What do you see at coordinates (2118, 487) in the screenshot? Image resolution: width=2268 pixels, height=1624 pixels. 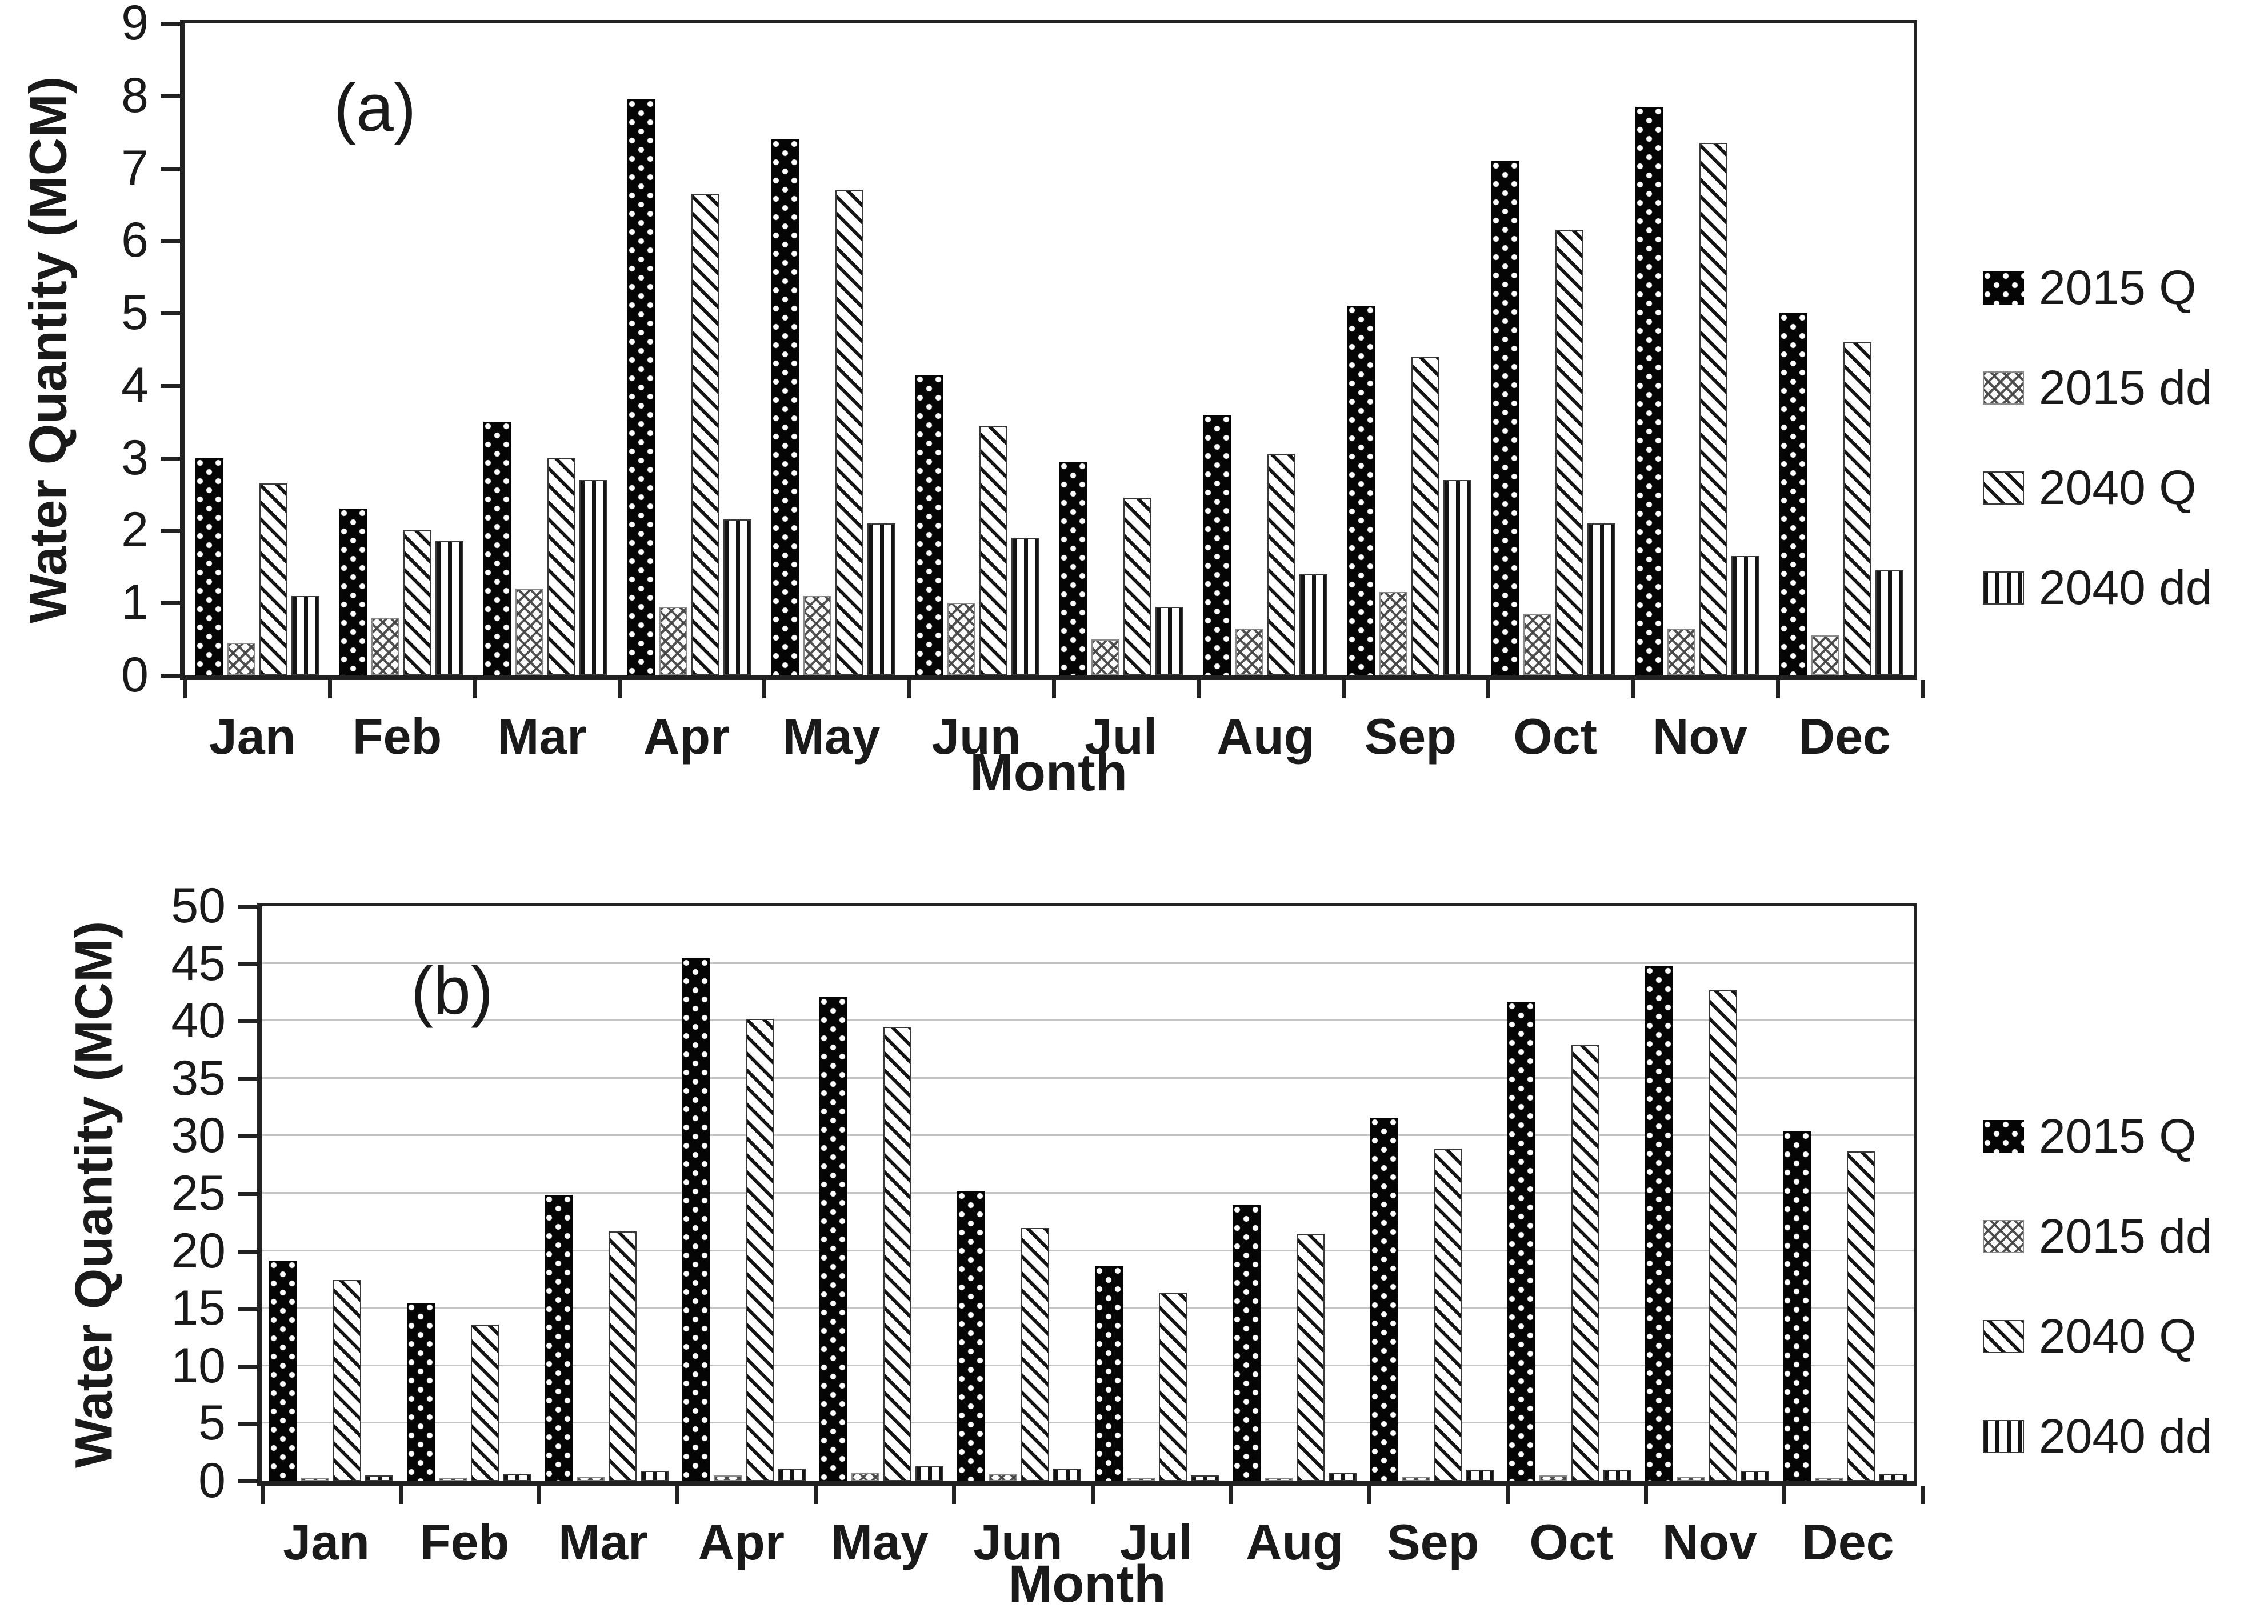 I see `legend-label: 2040 Q` at bounding box center [2118, 487].